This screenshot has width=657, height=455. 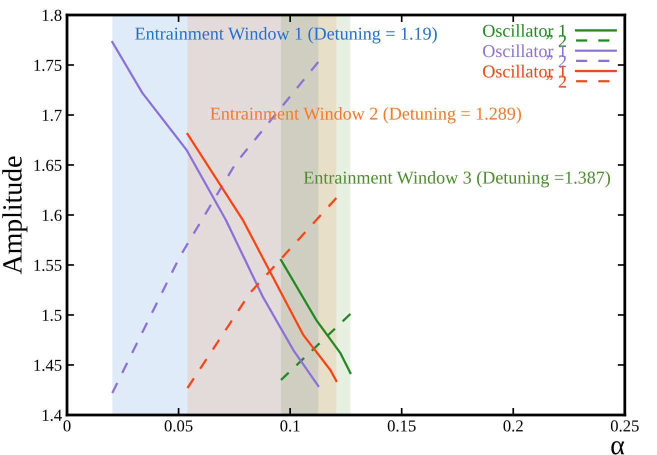 What do you see at coordinates (67, 426) in the screenshot?
I see `x-tick-label: 0` at bounding box center [67, 426].